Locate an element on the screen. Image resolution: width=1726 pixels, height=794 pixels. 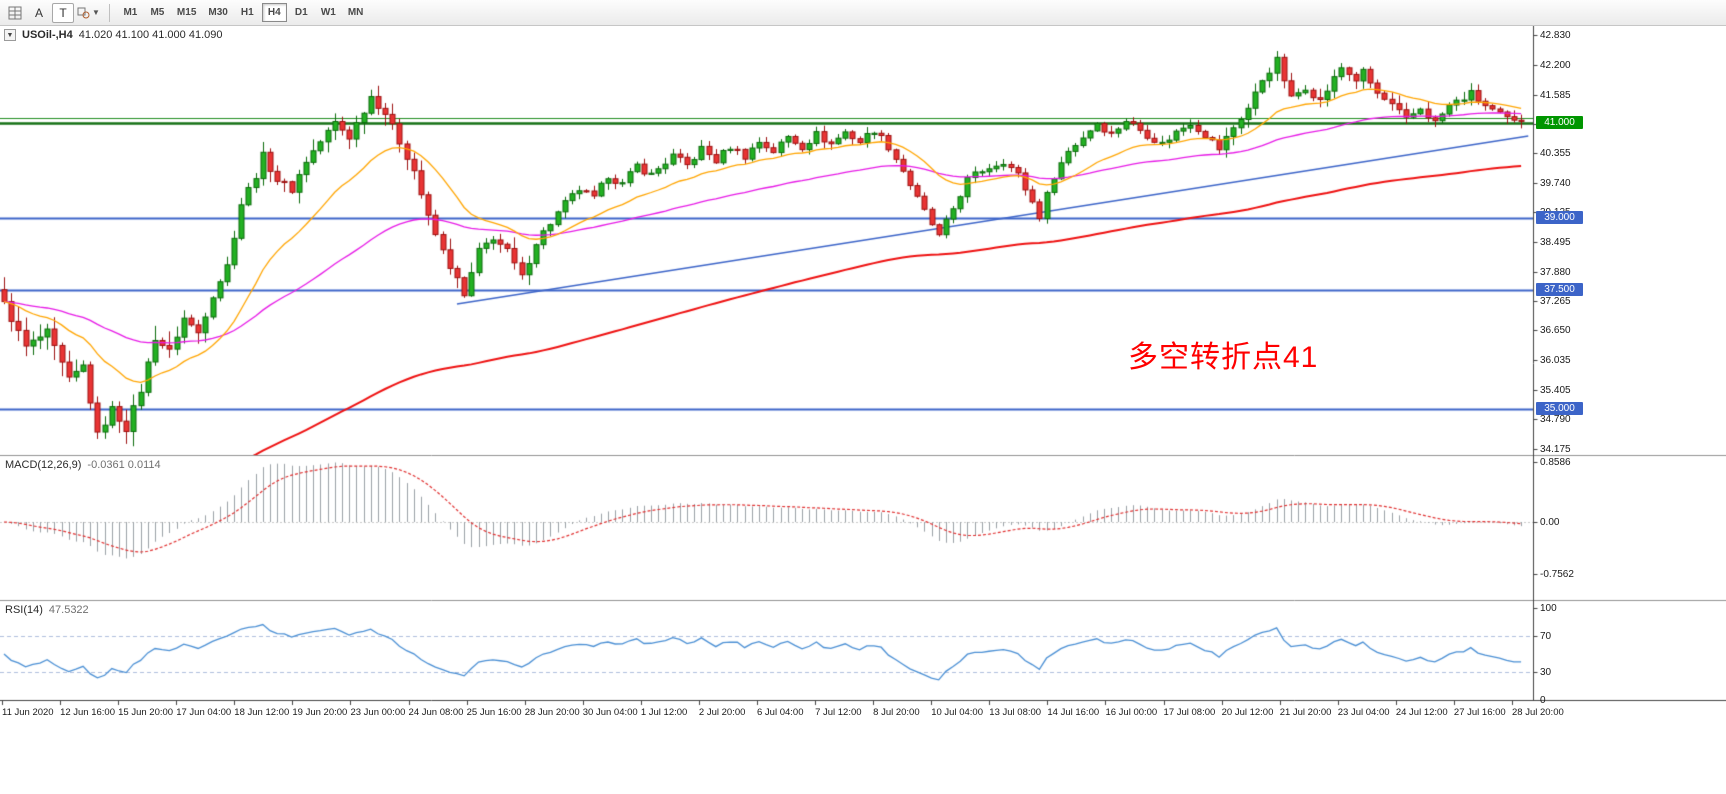
grid-icon is located at coordinates (15, 12).